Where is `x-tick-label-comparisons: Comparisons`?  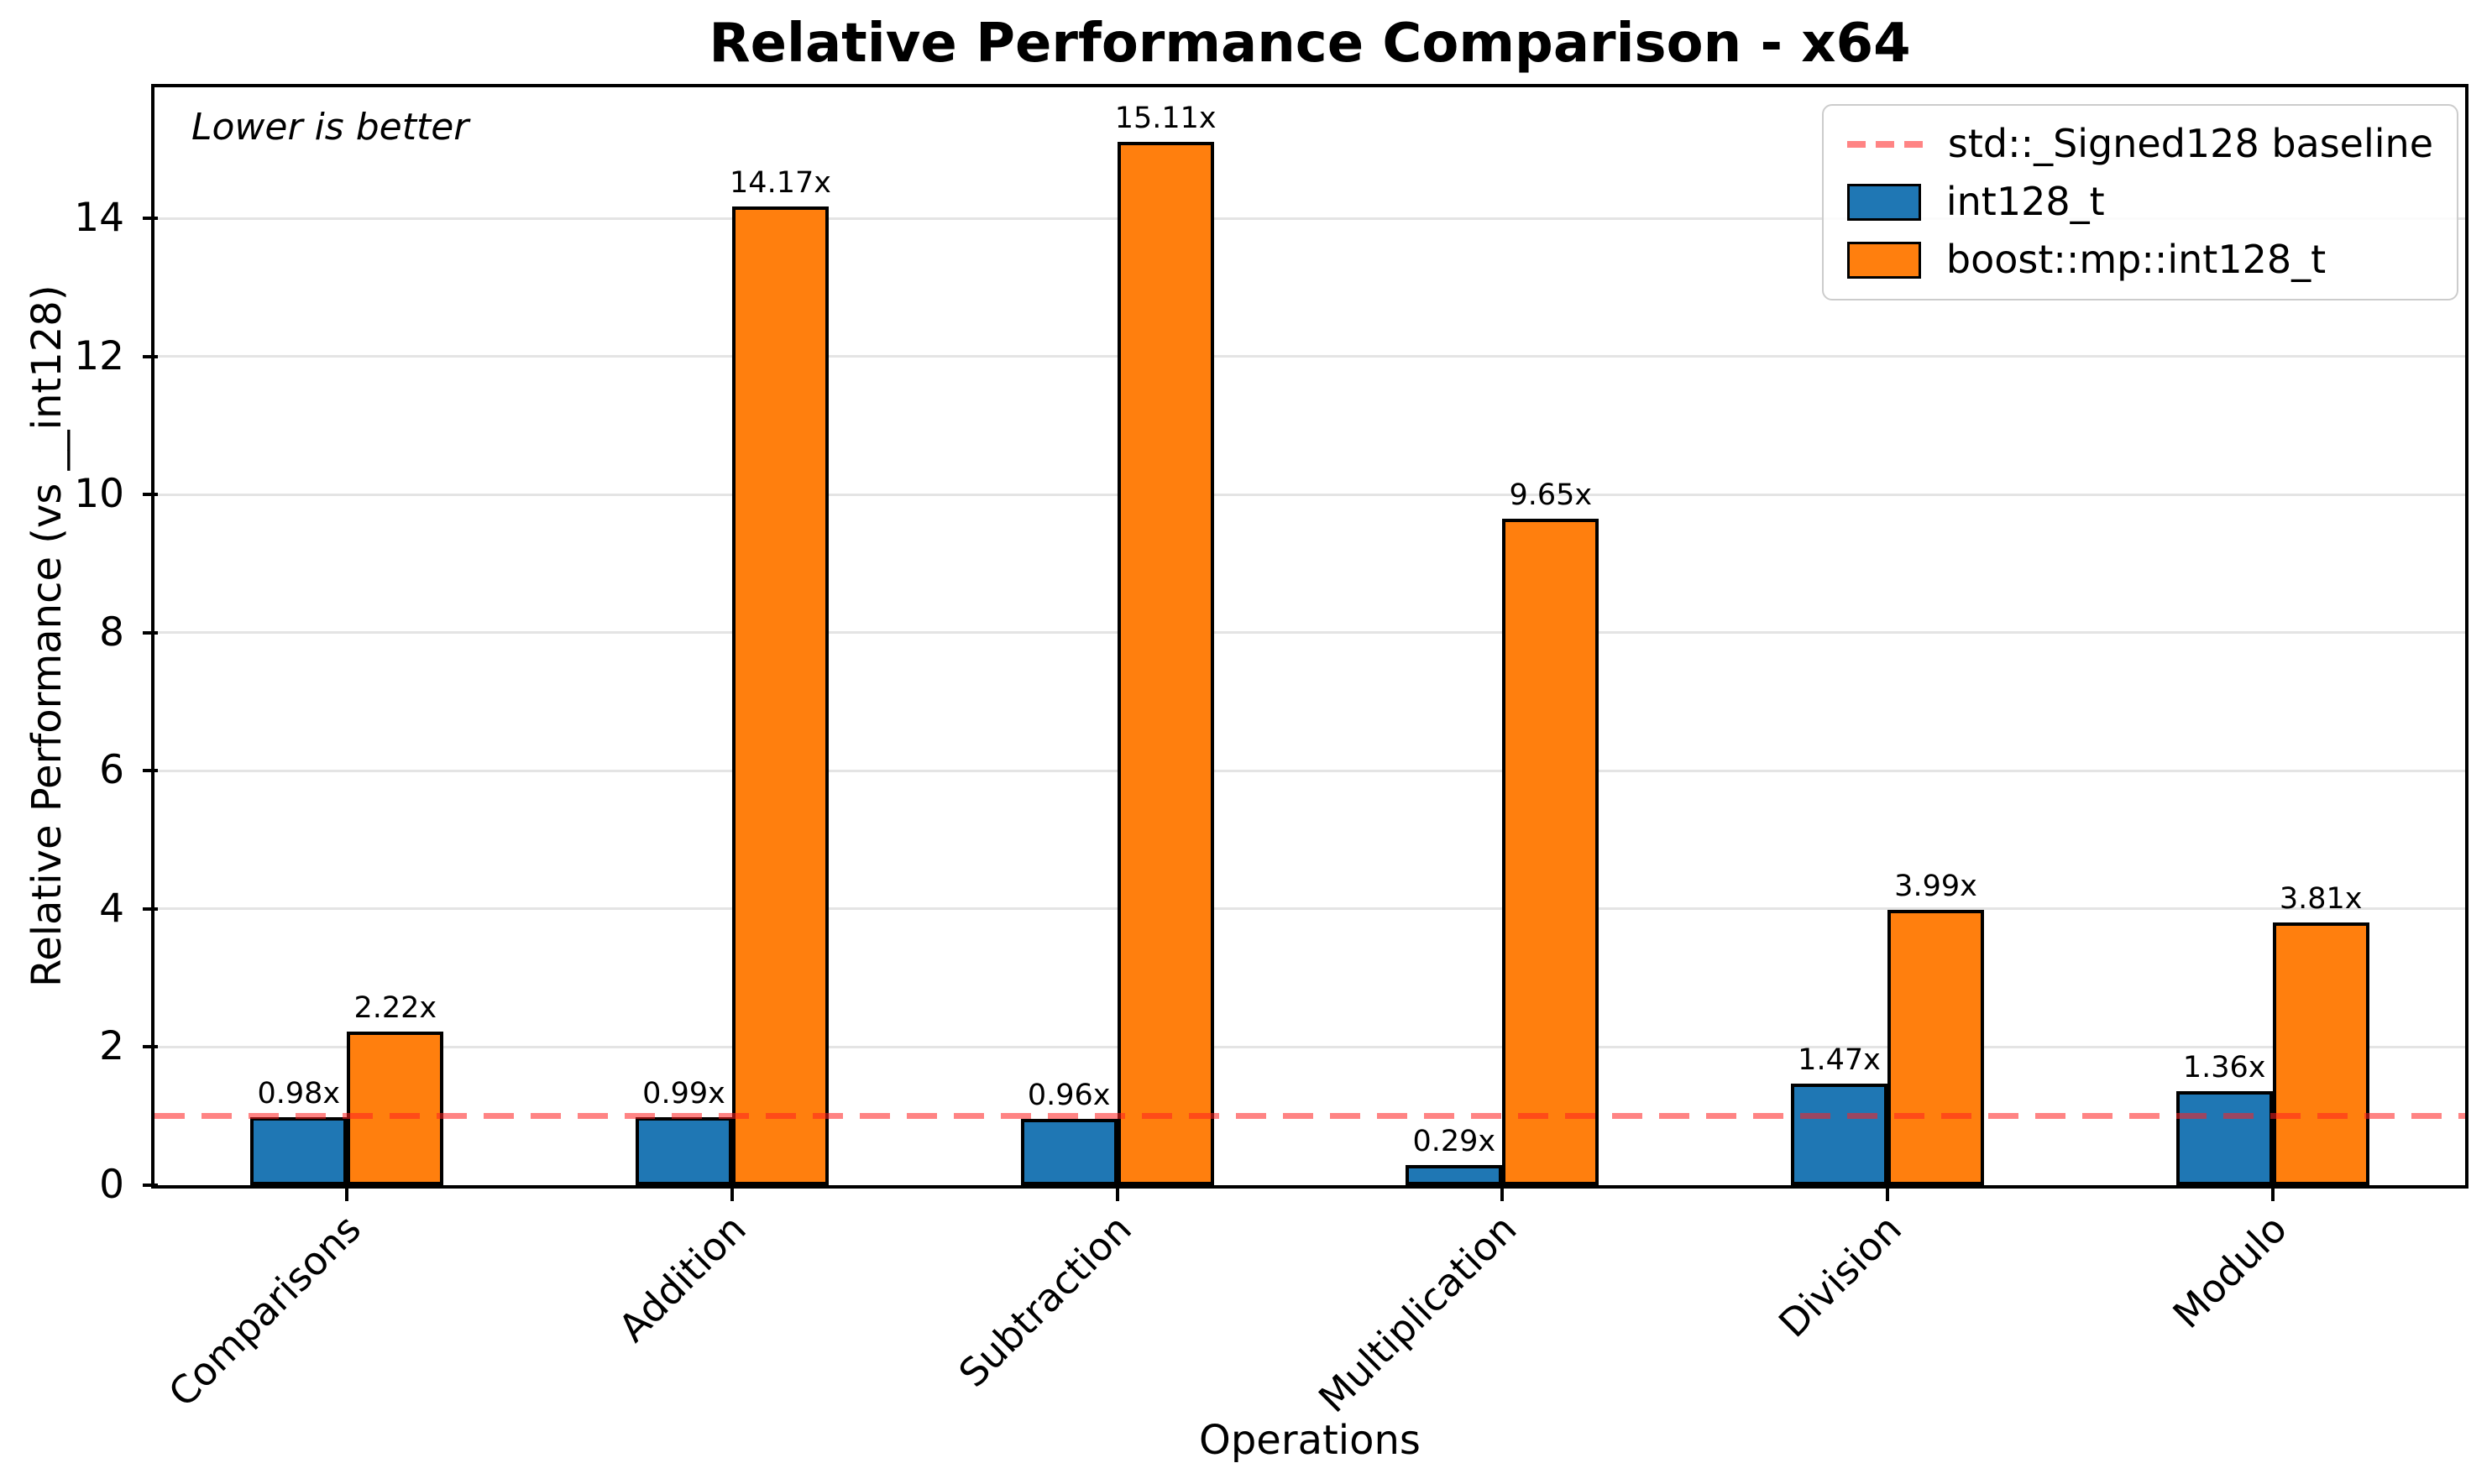 x-tick-label-comparisons: Comparisons is located at coordinates (265, 1310).